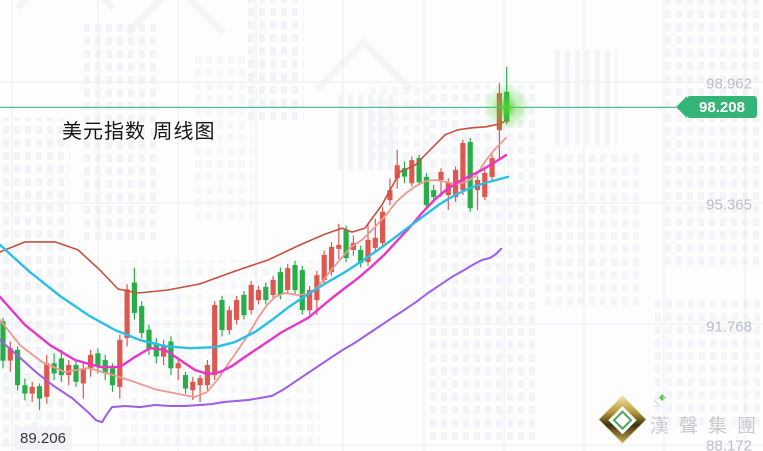 The image size is (763, 451). What do you see at coordinates (139, 132) in the screenshot?
I see `chart-title: 美元指数 周线图` at bounding box center [139, 132].